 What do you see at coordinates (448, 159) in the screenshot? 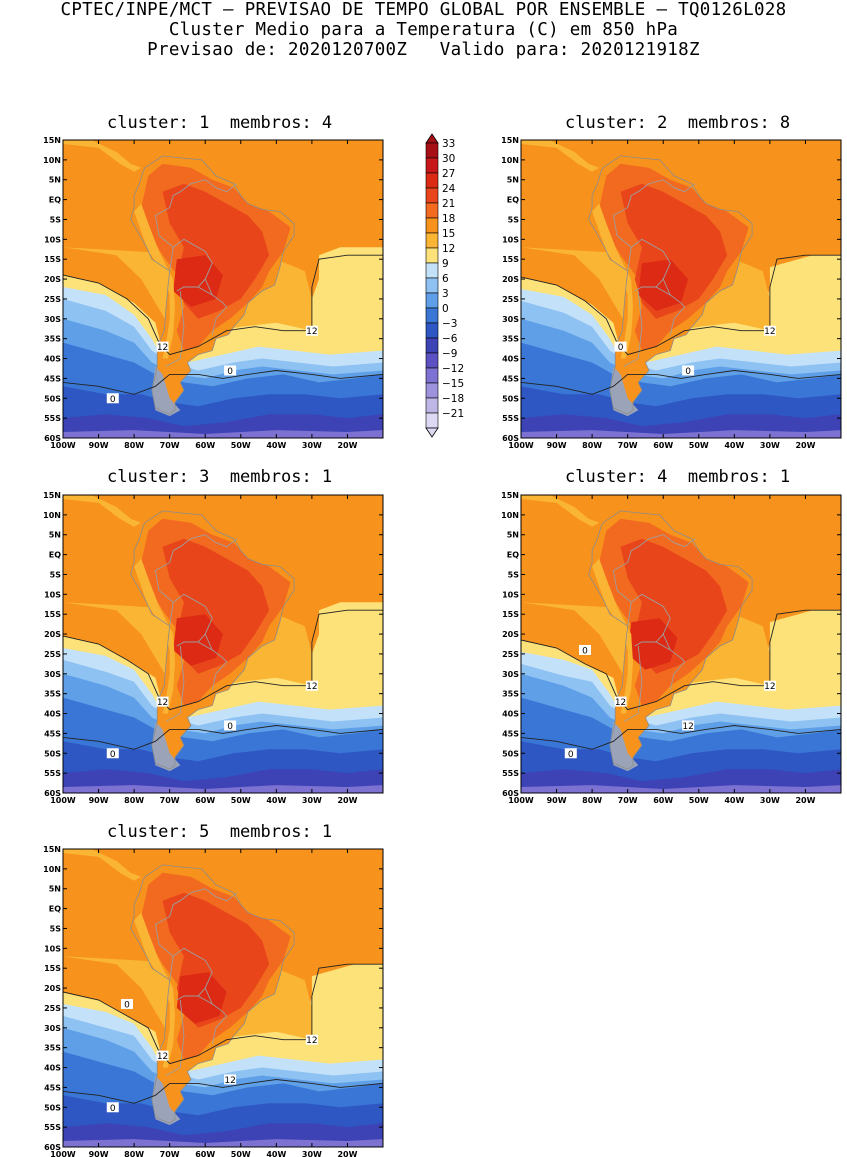
I see `legend-level-label: 30` at bounding box center [448, 159].